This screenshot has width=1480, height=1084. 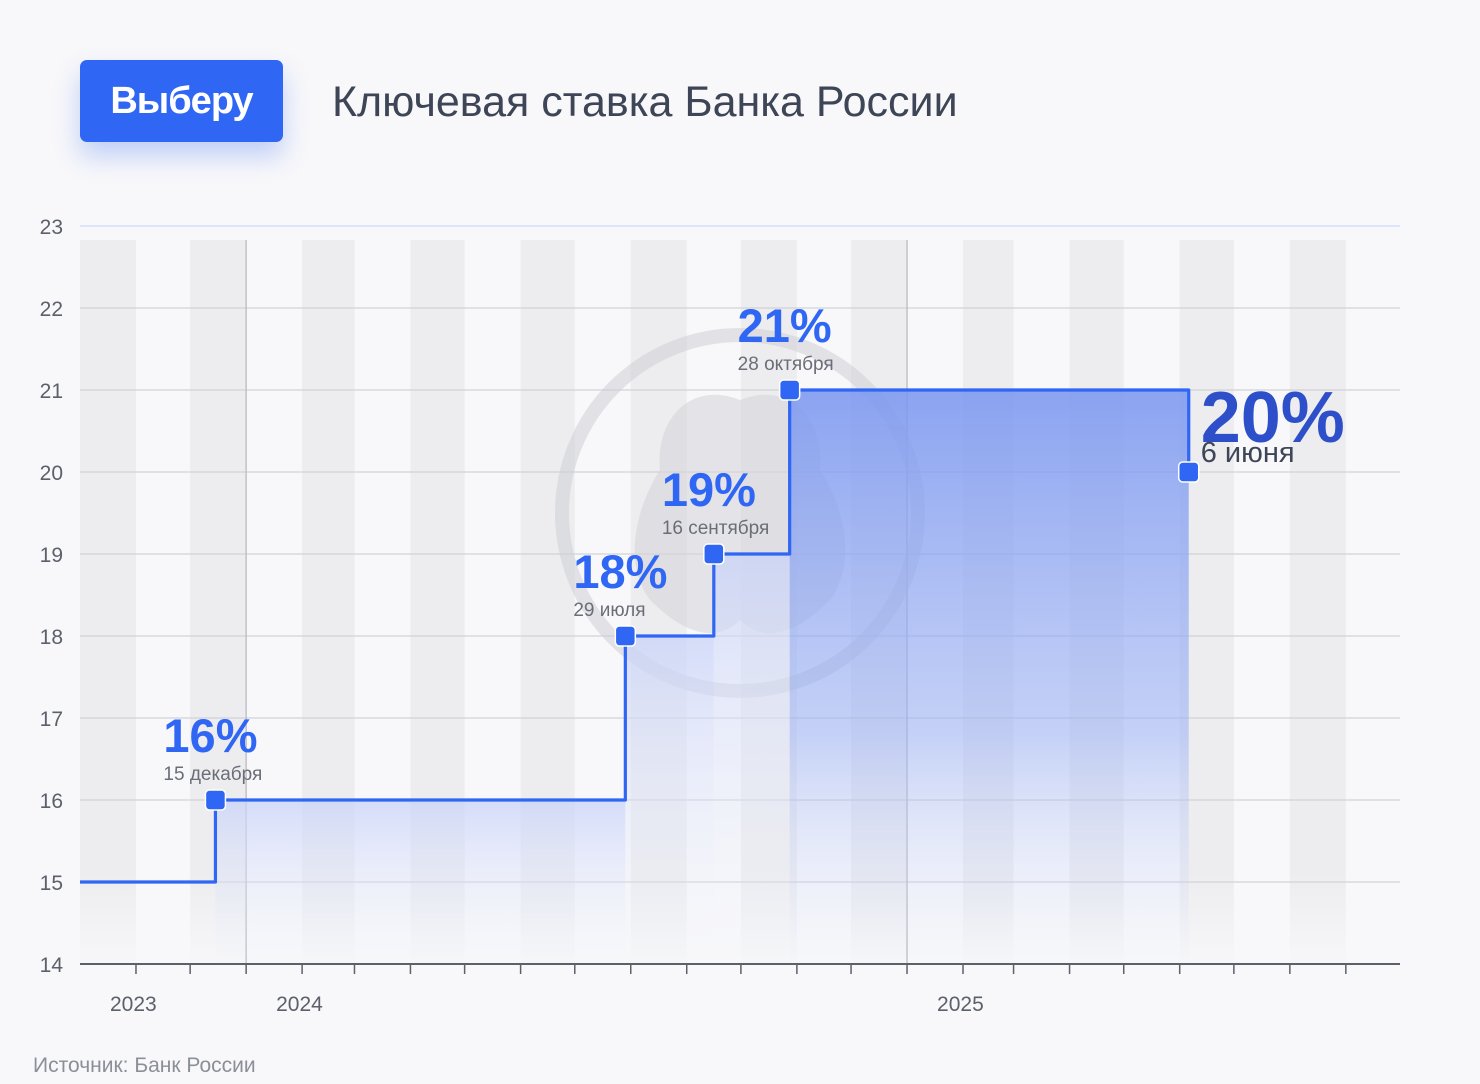 I want to click on brand-logo-text: Выберу, so click(x=181, y=100).